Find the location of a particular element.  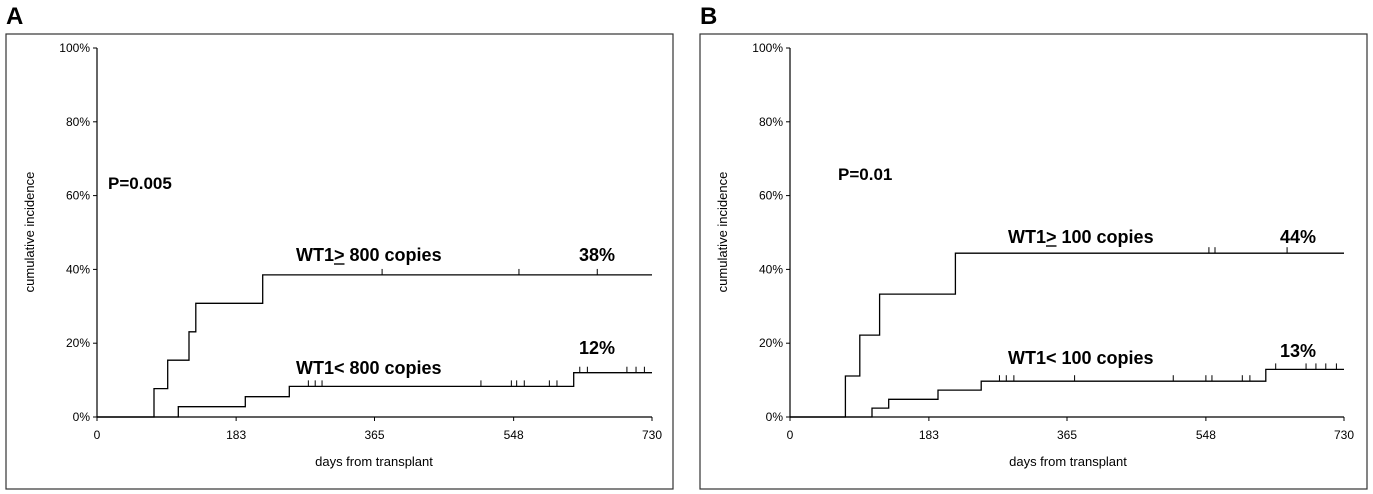

final-percent-high: 38% is located at coordinates (597, 255).